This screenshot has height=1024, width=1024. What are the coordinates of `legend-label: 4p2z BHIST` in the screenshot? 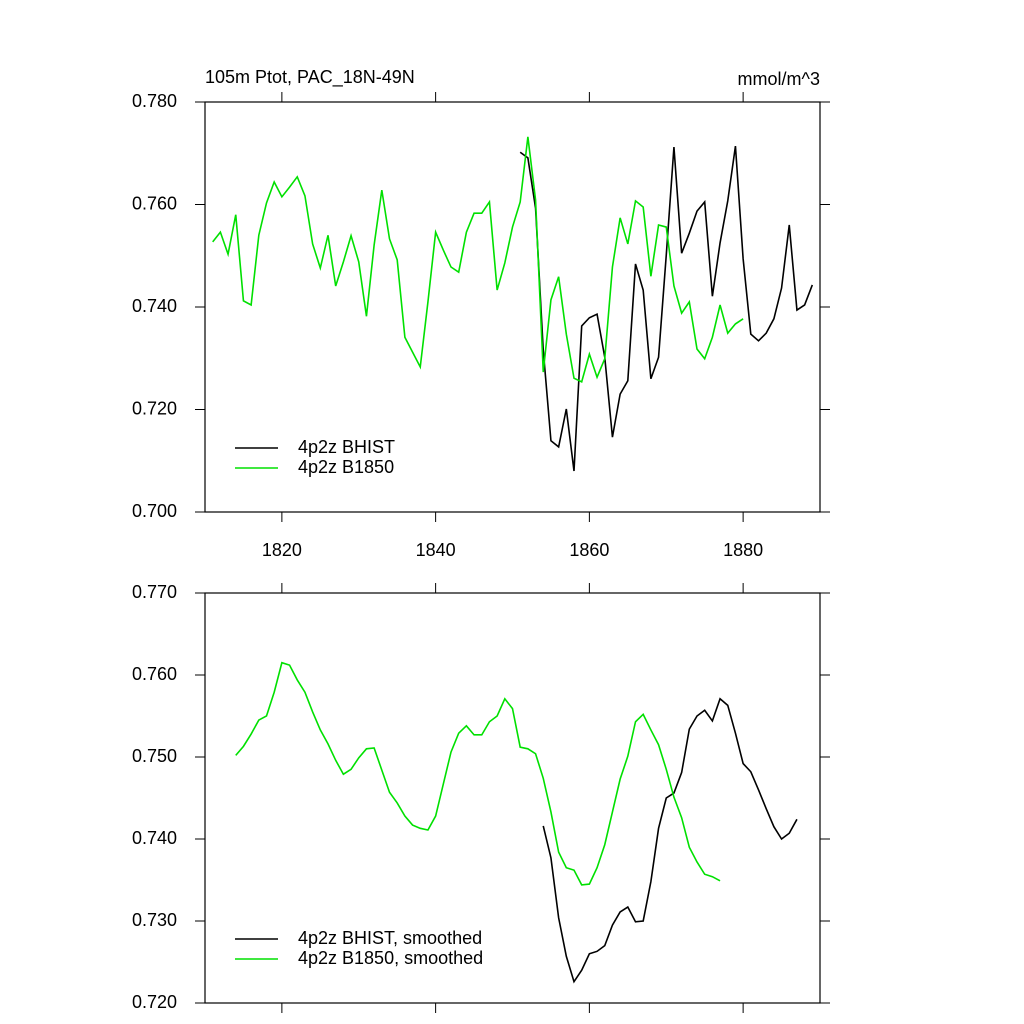 It's located at (346, 447).